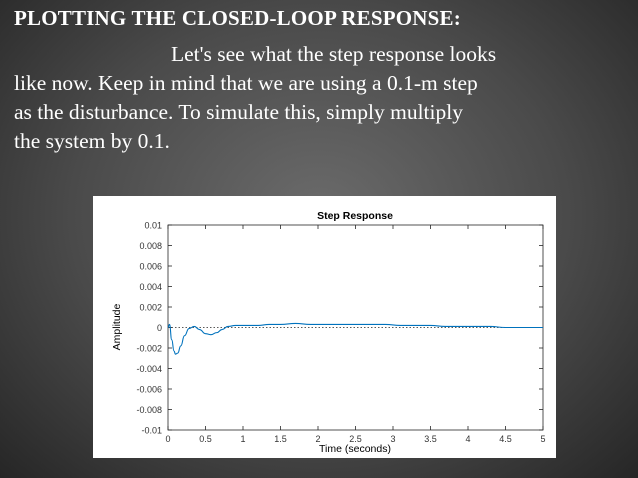 The width and height of the screenshot is (638, 478). Describe the element at coordinates (150, 308) in the screenshot. I see `y-tick-label: 0.002` at that location.